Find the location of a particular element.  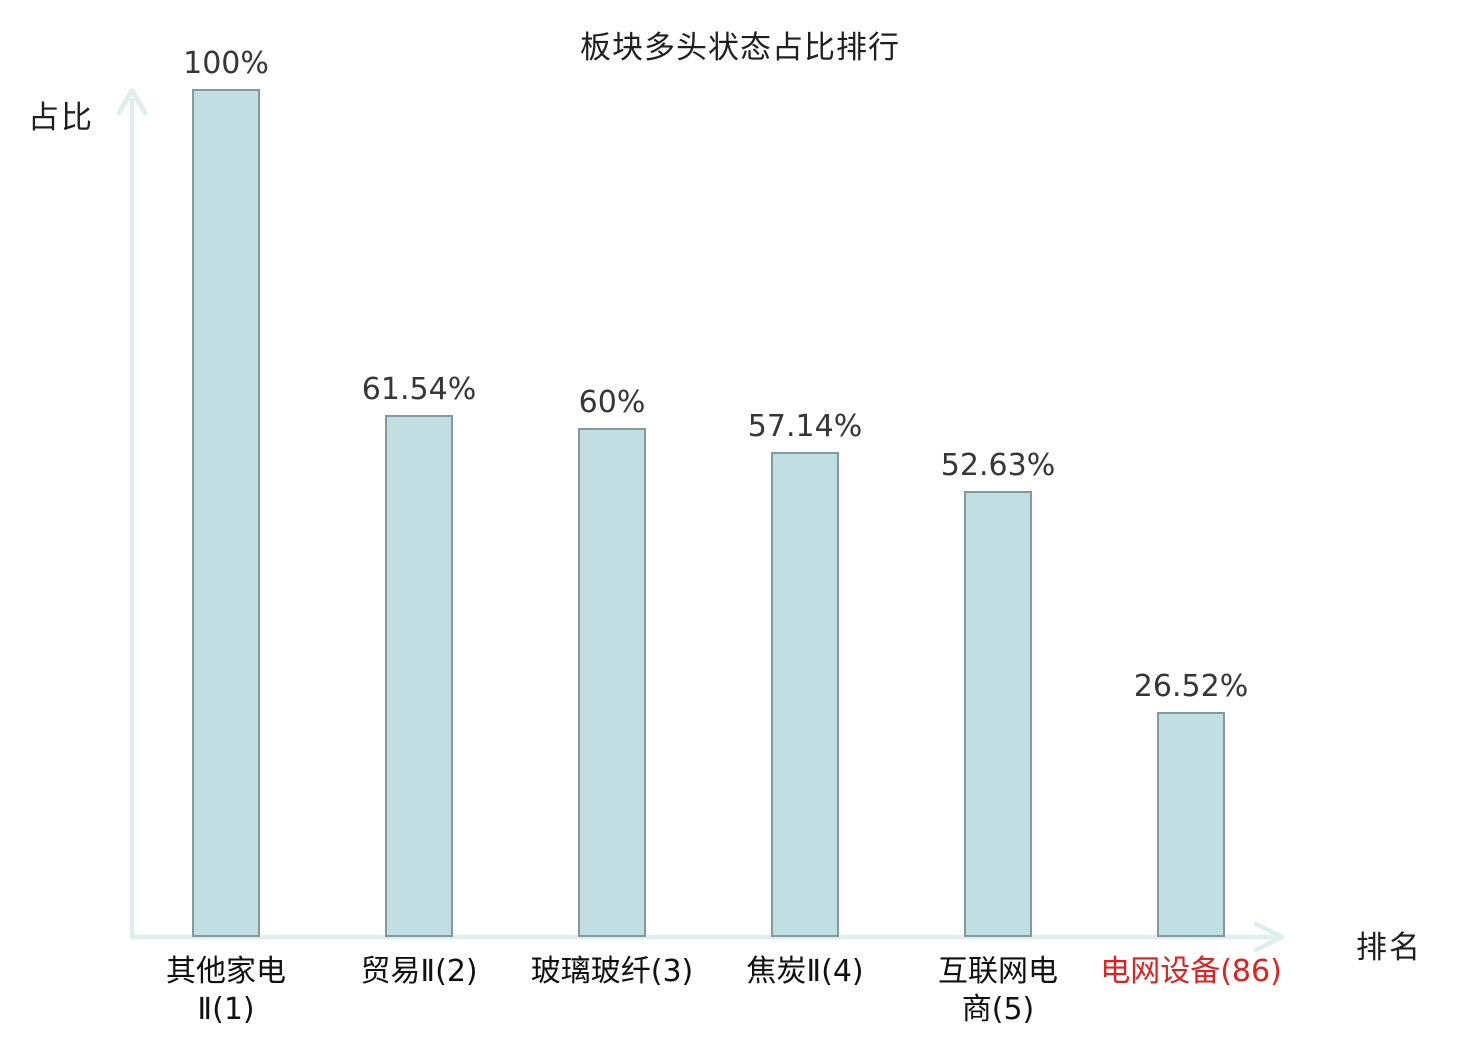

category-label-line: 焦炭Ⅱ(4) is located at coordinates (805, 971).